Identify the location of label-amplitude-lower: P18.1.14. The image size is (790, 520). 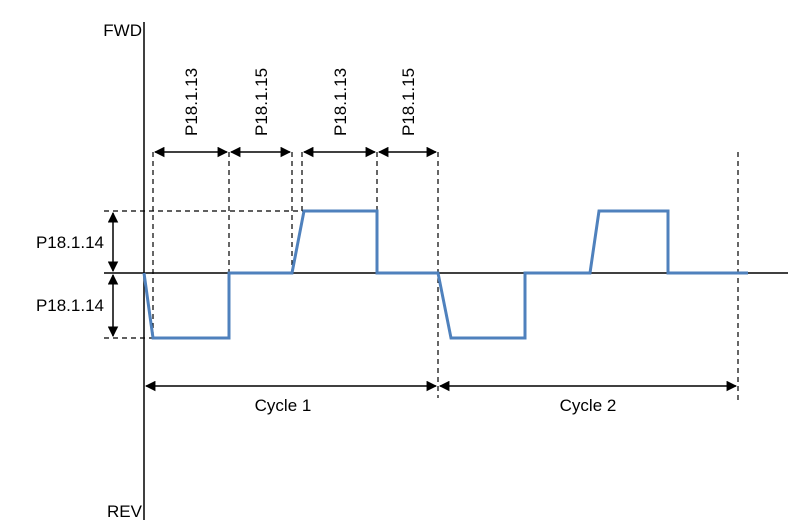
(70, 305).